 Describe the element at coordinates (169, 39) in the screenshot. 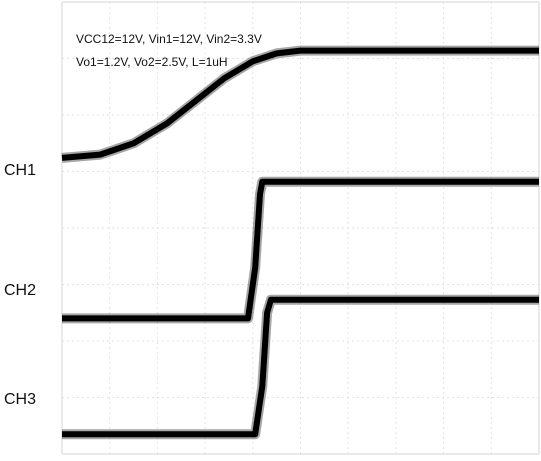

I see `settings-annotation-line-1: VCC12=12V, Vin1=12V, Vin2=3.3V` at that location.